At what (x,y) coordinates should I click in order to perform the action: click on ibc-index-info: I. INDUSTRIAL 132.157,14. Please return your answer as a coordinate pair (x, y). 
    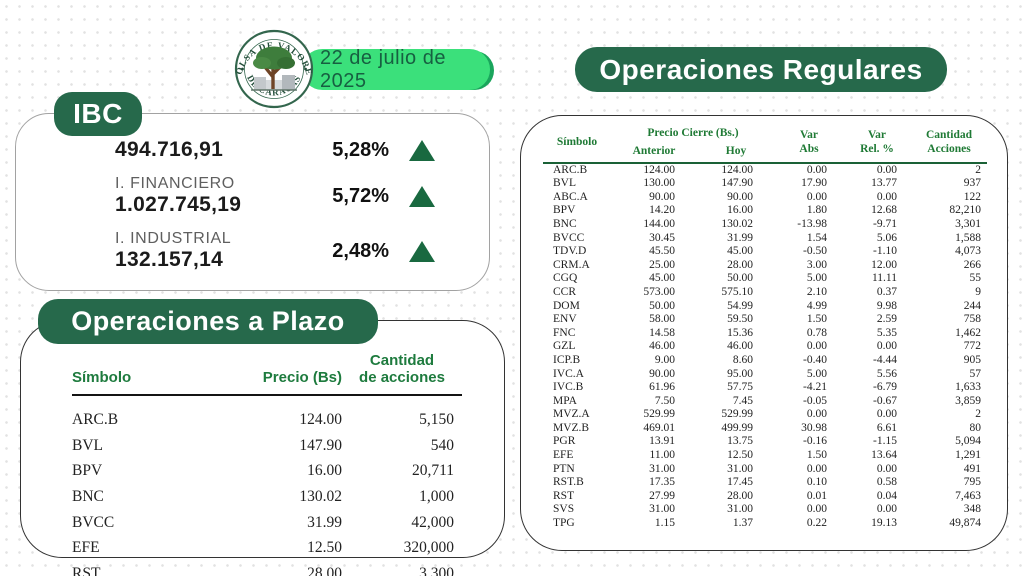
    Looking at the image, I should click on (173, 251).